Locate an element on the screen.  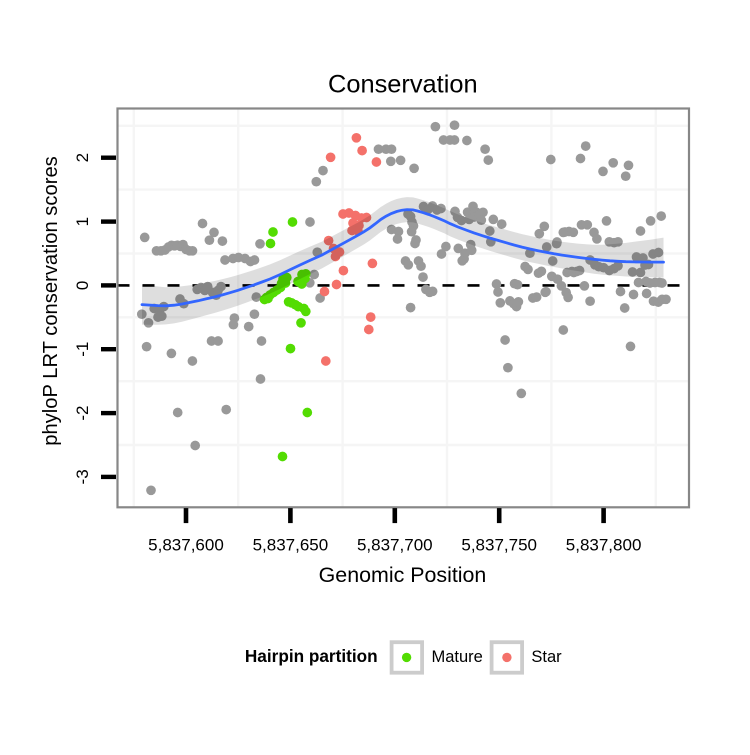
svg-text: 5,837,600 is located at coordinates (186, 545).